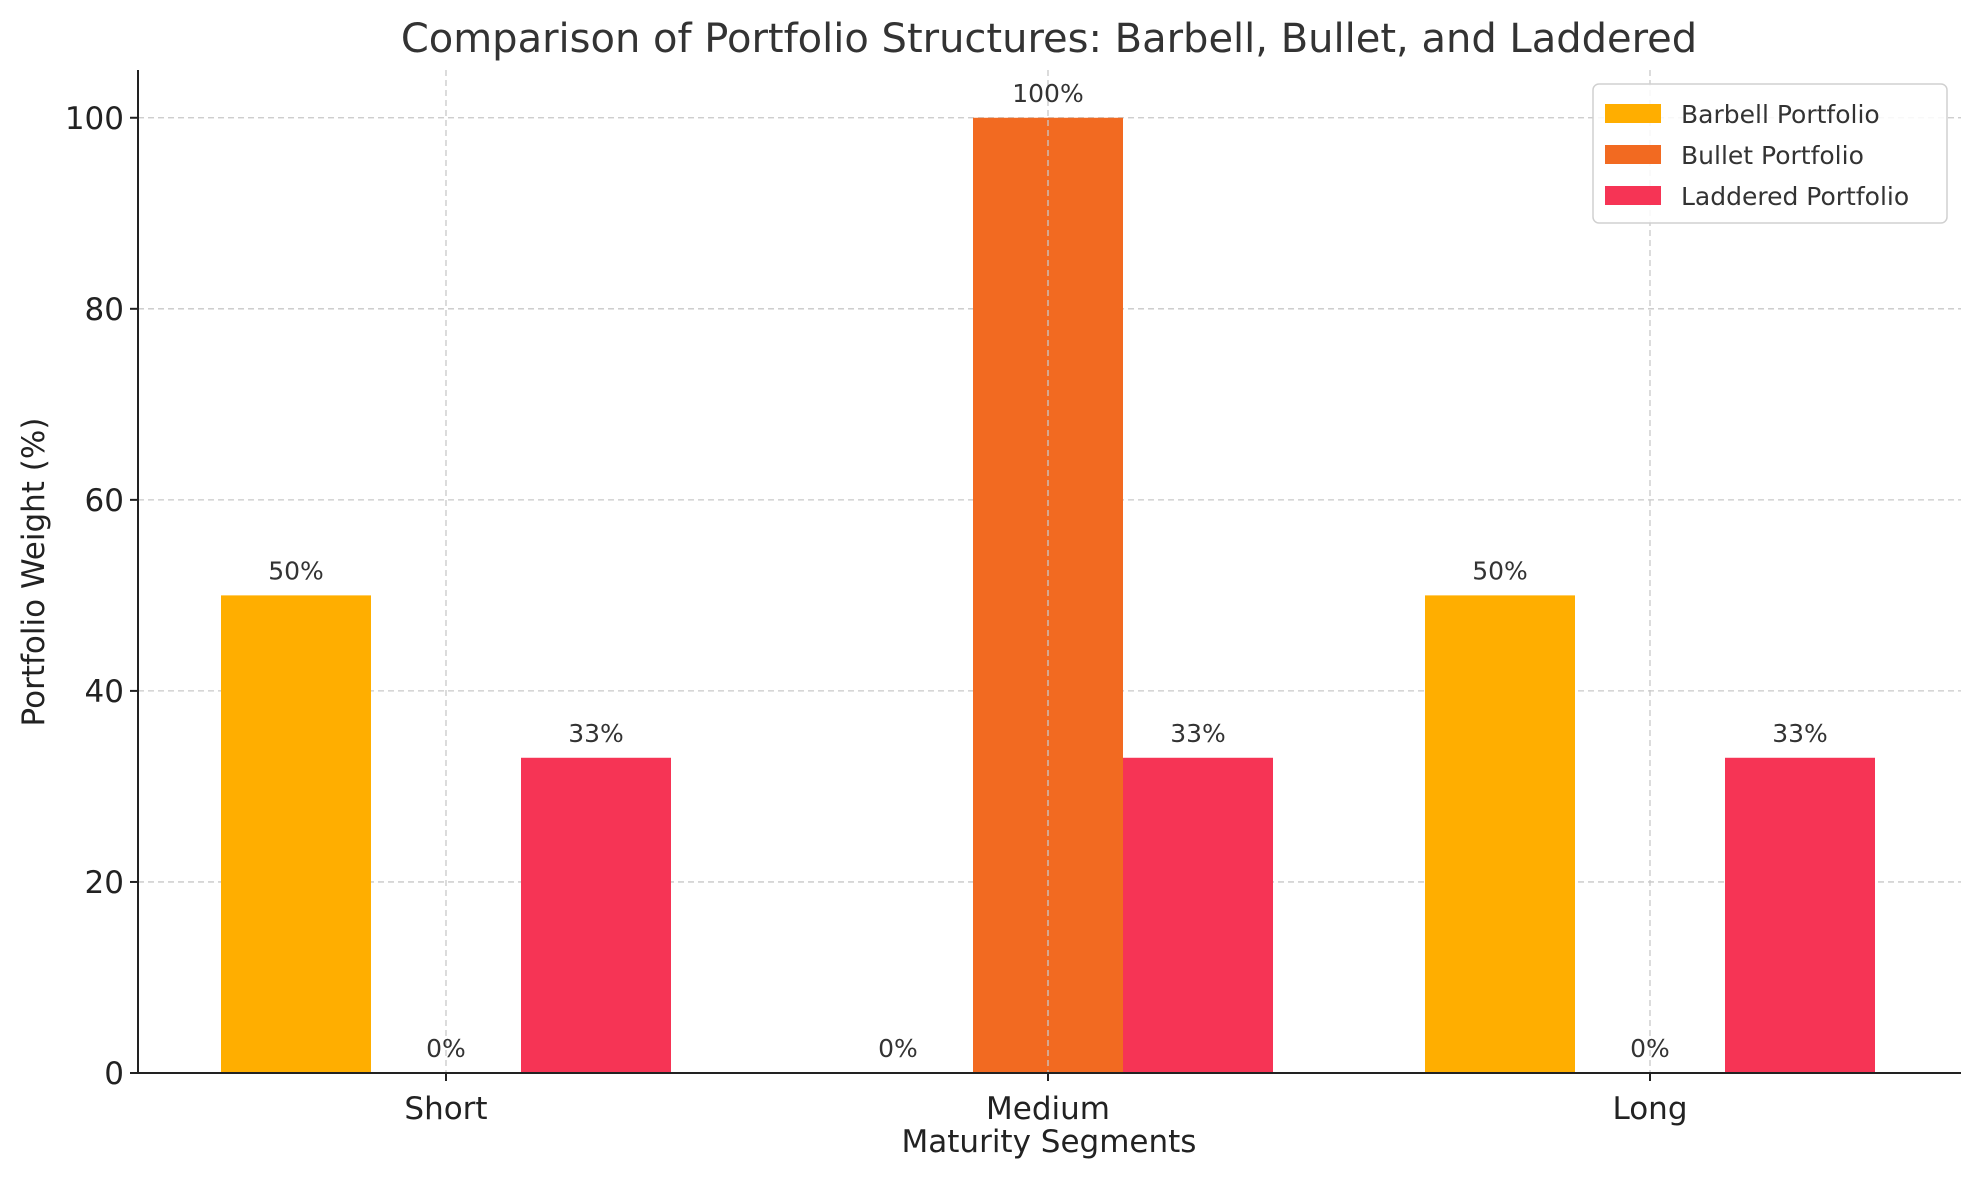  Describe the element at coordinates (1048, 1109) in the screenshot. I see `x-tick-label: Medium` at that location.